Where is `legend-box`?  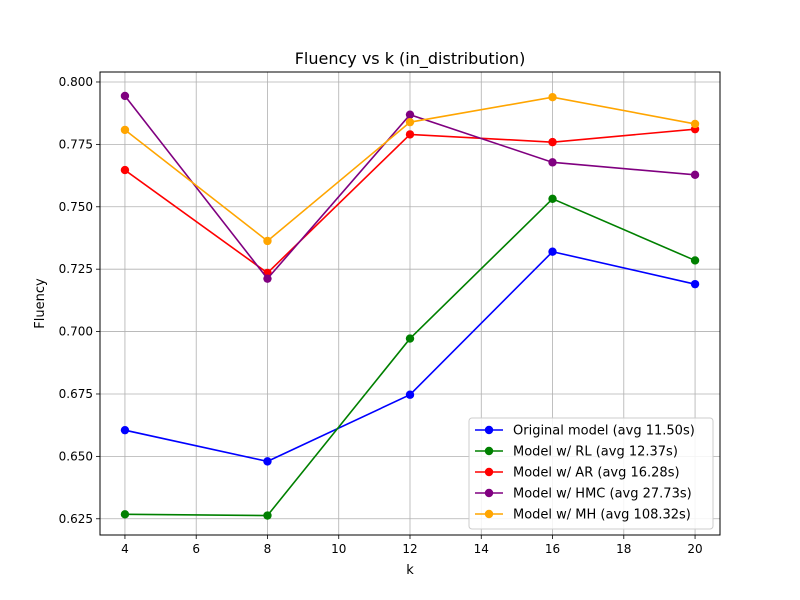 legend-box is located at coordinates (591, 473).